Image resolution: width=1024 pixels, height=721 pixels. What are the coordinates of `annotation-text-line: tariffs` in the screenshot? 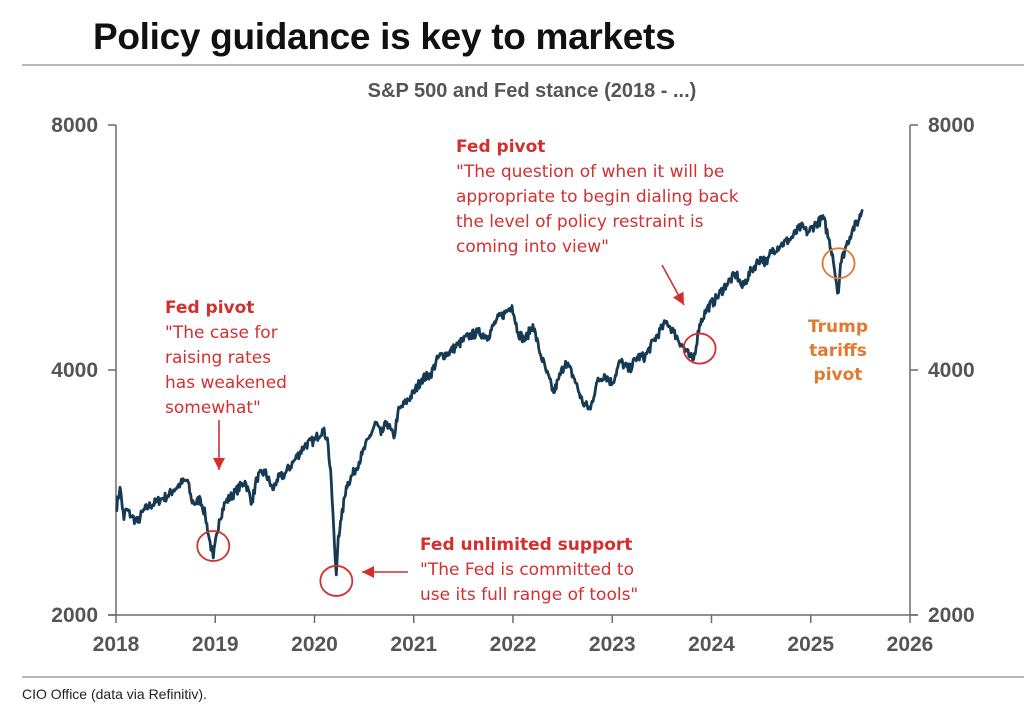 It's located at (838, 351).